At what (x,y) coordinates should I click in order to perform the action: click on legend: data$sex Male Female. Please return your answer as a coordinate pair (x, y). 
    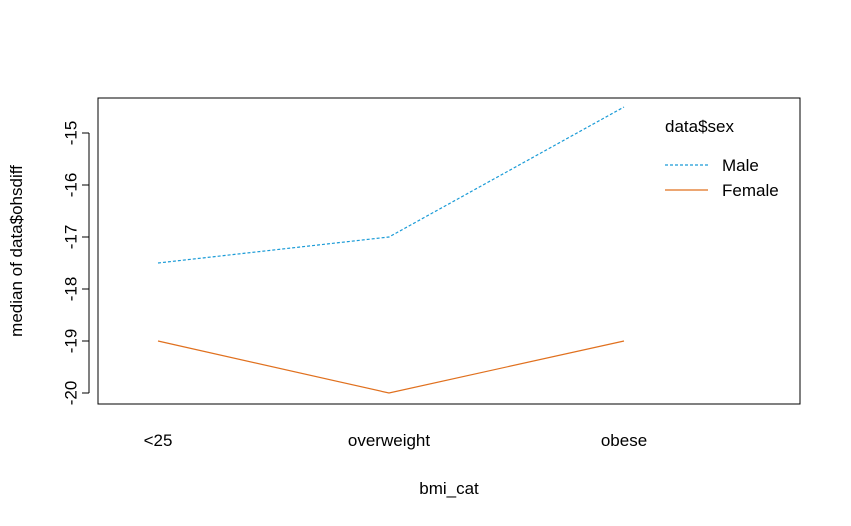
    Looking at the image, I should click on (722, 158).